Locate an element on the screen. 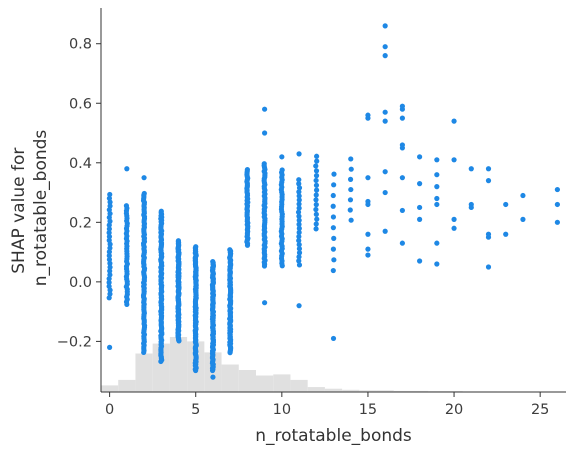 The width and height of the screenshot is (576, 453). x-tick-label: 0 is located at coordinates (109, 410).